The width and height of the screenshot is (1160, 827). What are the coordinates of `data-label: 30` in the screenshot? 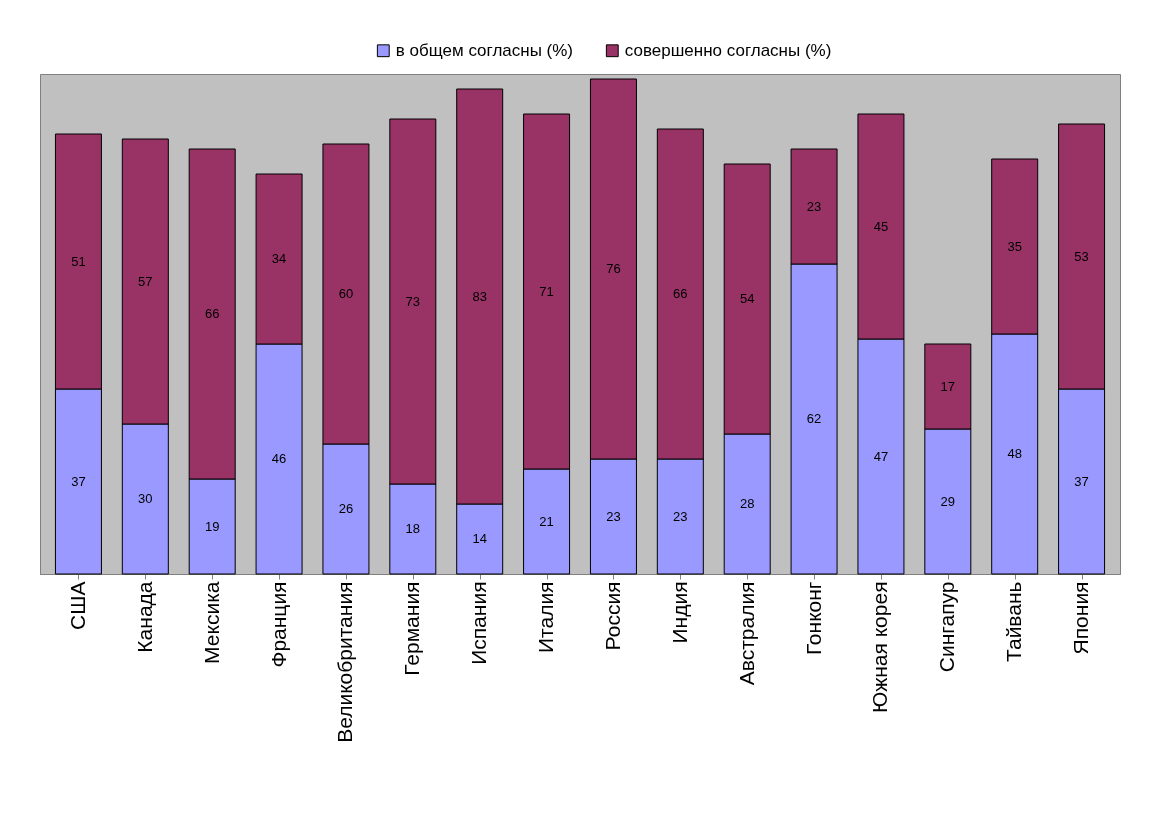 It's located at (145, 498).